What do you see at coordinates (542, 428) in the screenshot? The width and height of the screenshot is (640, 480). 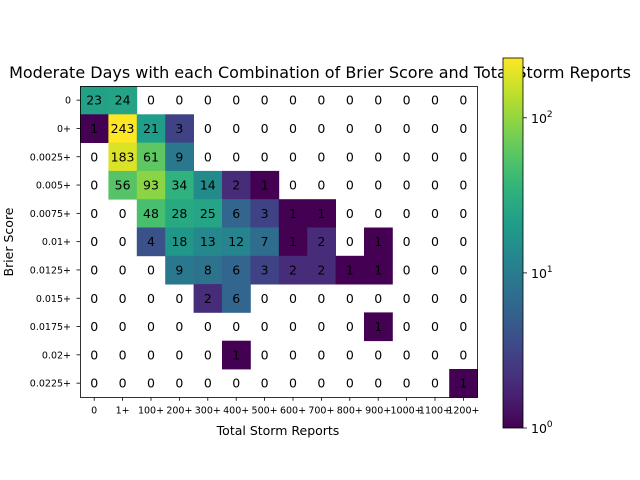 I see `colorbar-tick-label: 100` at bounding box center [542, 428].